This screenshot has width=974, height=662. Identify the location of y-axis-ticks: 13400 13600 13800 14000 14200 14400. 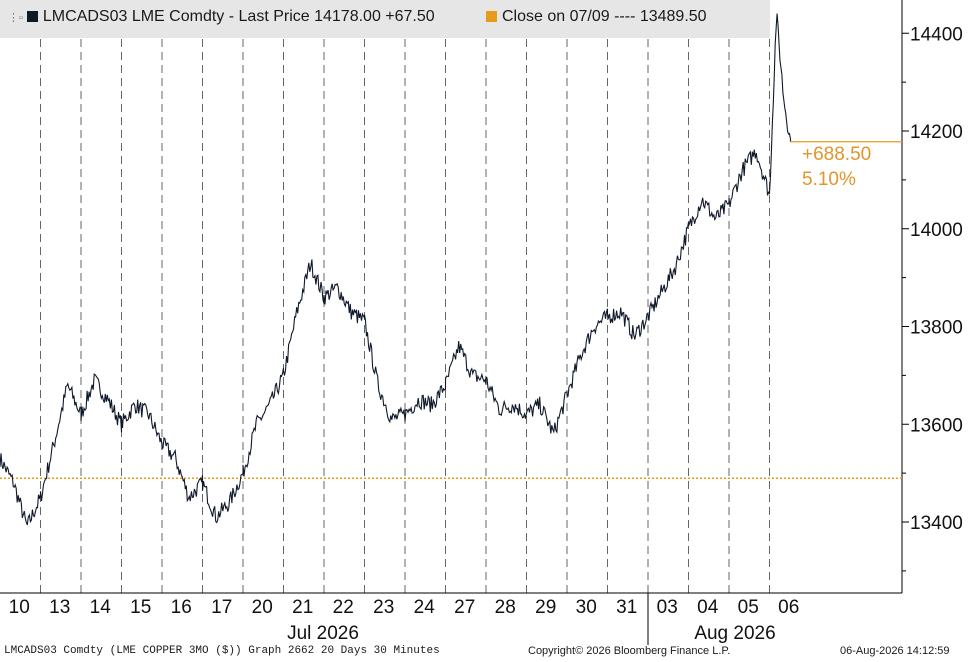
(932, 298).